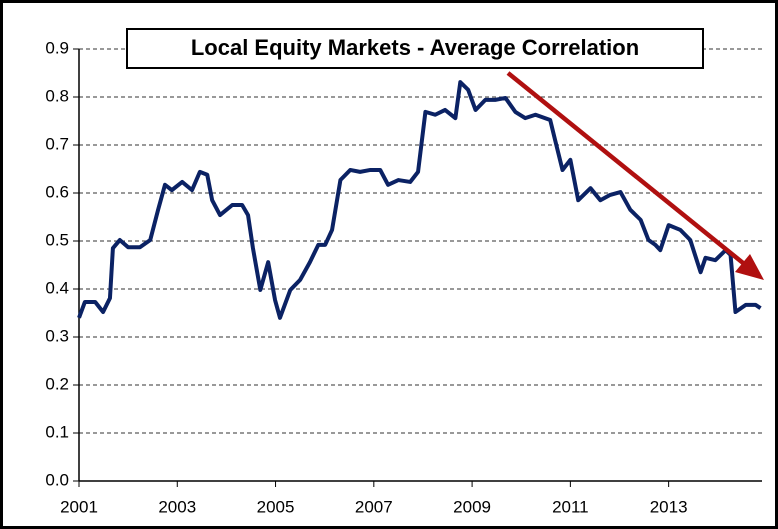  Describe the element at coordinates (79, 506) in the screenshot. I see `x-tick-label: 2001` at that location.